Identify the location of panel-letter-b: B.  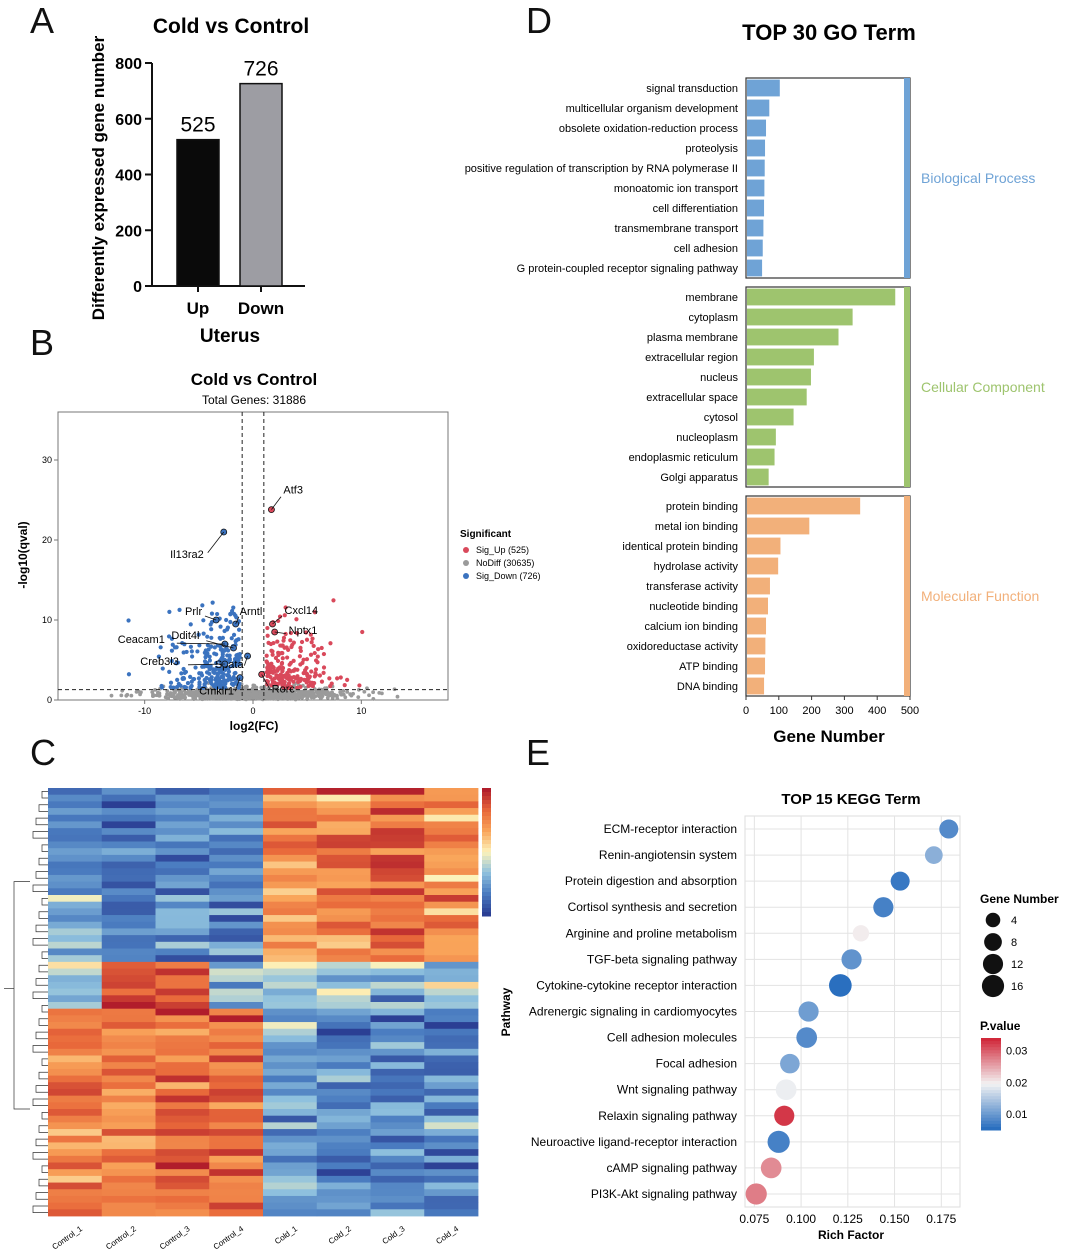
(42, 342).